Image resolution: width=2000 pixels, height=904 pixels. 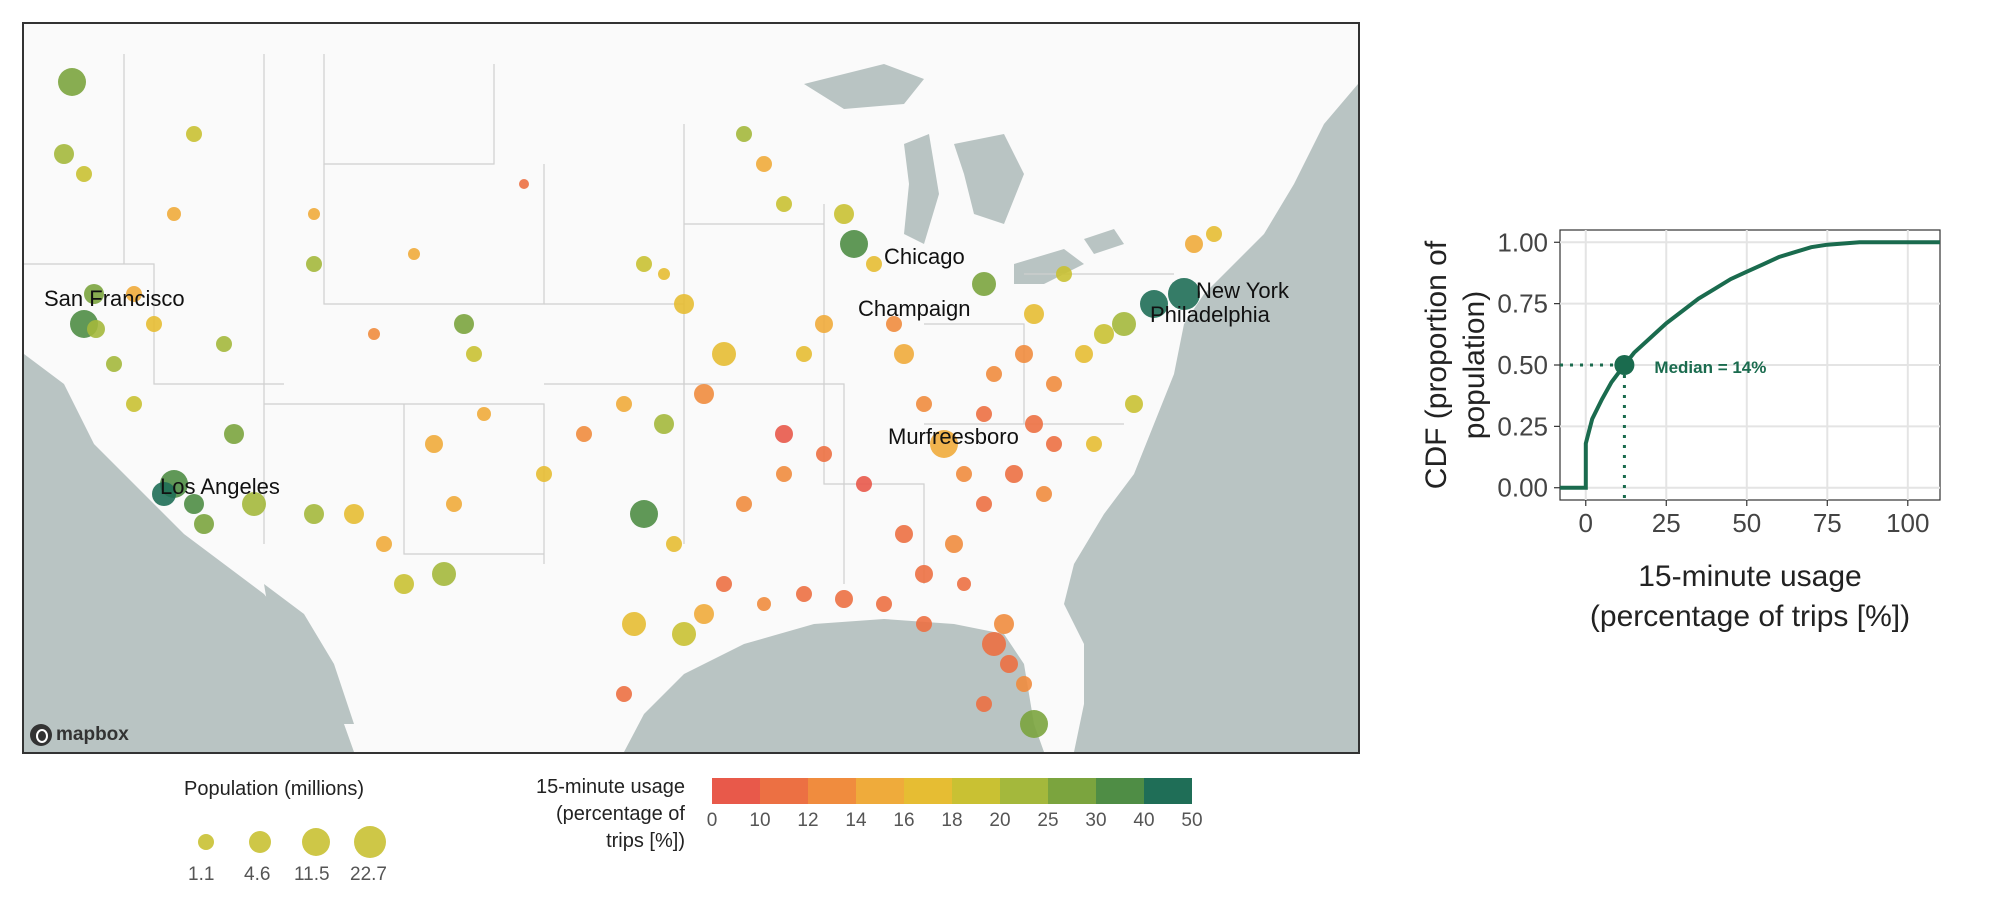 What do you see at coordinates (79, 735) in the screenshot?
I see `mapbox-logo: mapbox` at bounding box center [79, 735].